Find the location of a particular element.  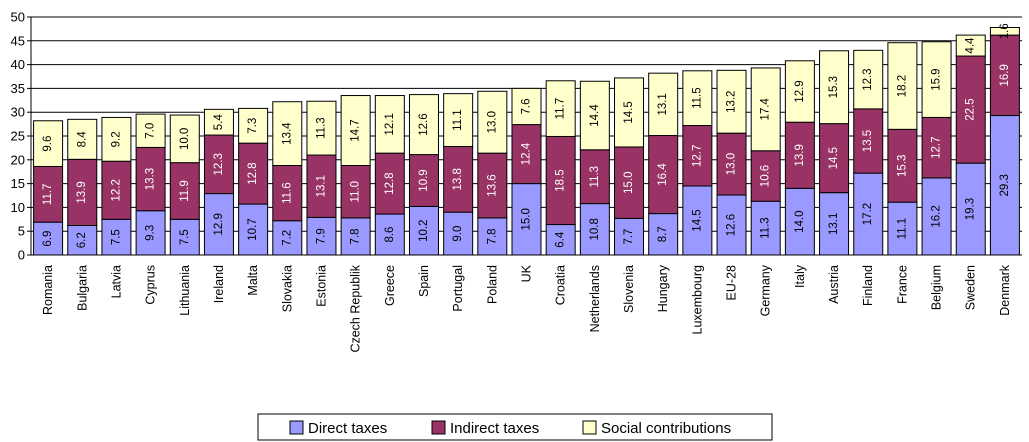

x-category-label: Spain is located at coordinates (424, 281).